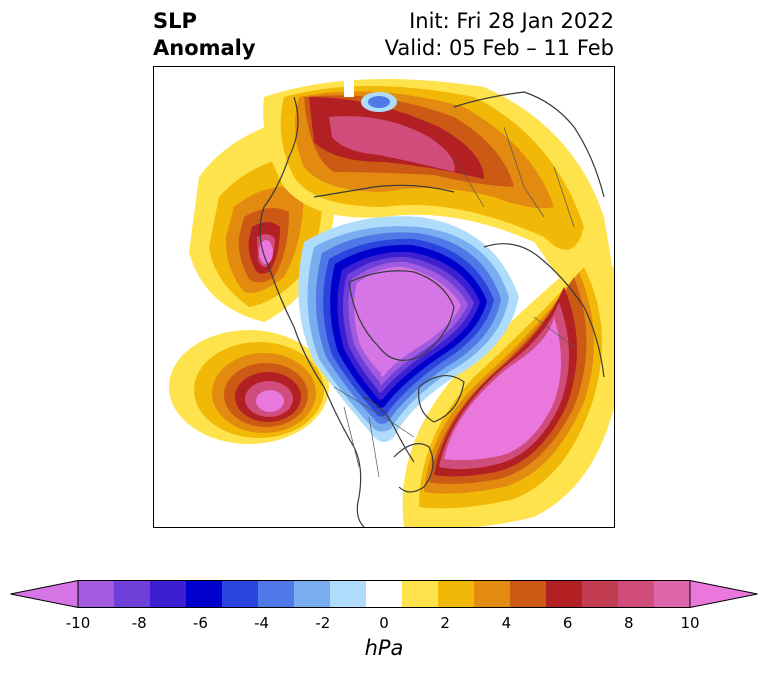 This screenshot has height=673, width=768. What do you see at coordinates (629, 623) in the screenshot?
I see `colorbar-tick-label: 8` at bounding box center [629, 623].